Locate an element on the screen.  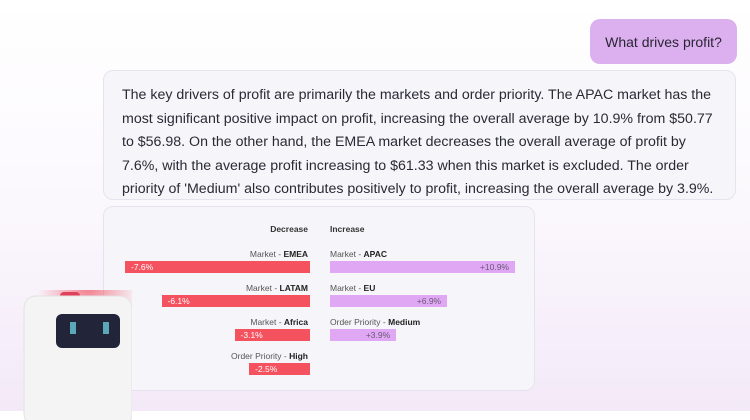
bar-label: Market - APAC is located at coordinates (359, 254).